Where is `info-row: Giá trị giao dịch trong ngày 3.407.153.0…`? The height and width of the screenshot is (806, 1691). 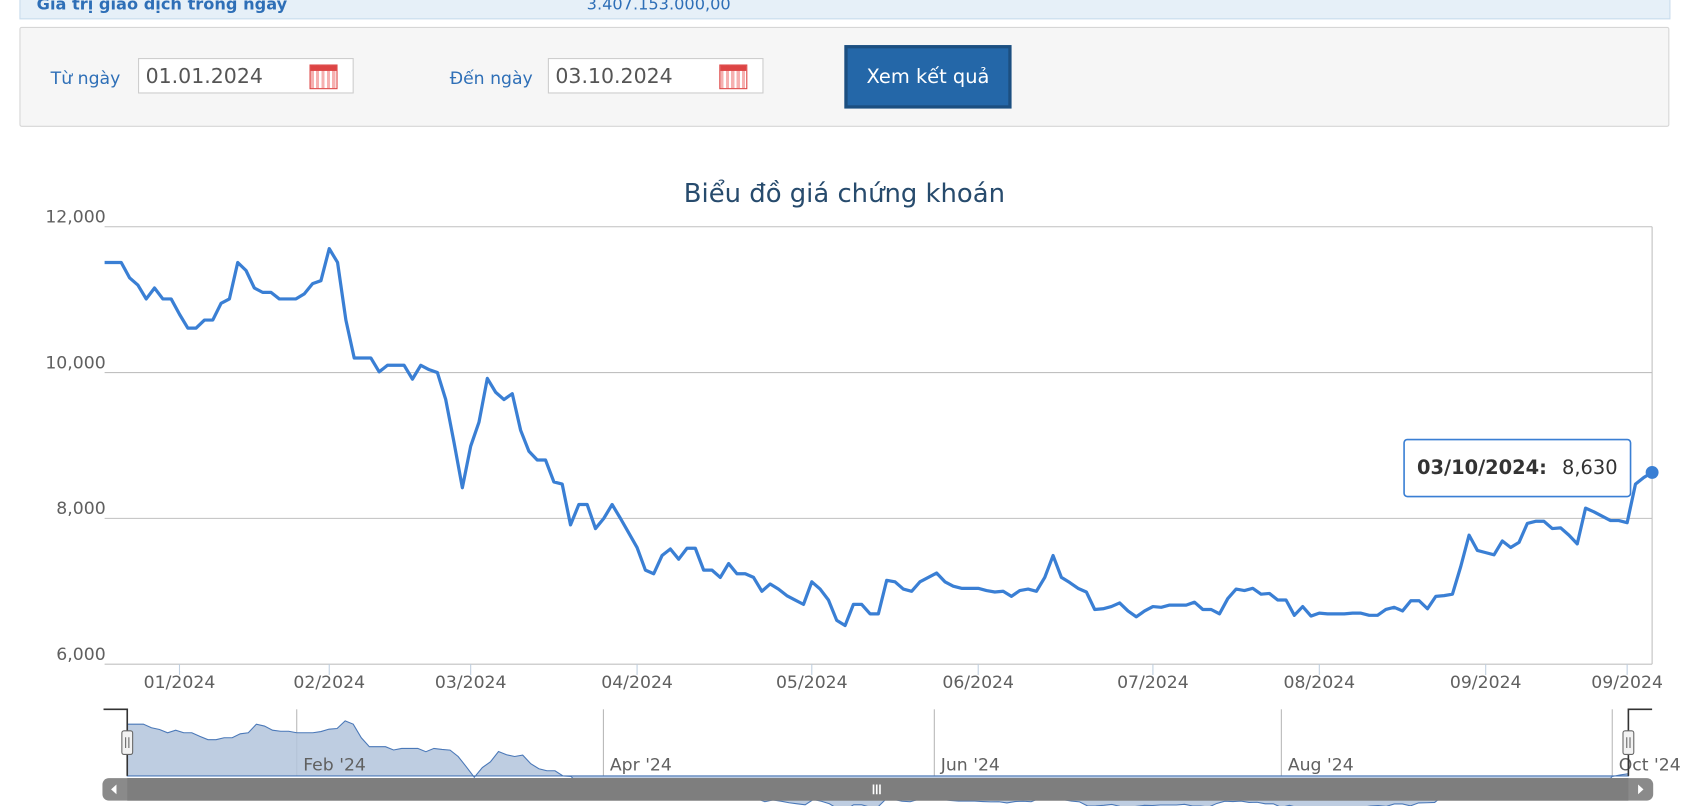
info-row: Giá trị giao dịch trong ngày 3.407.153.0… is located at coordinates (845, 10).